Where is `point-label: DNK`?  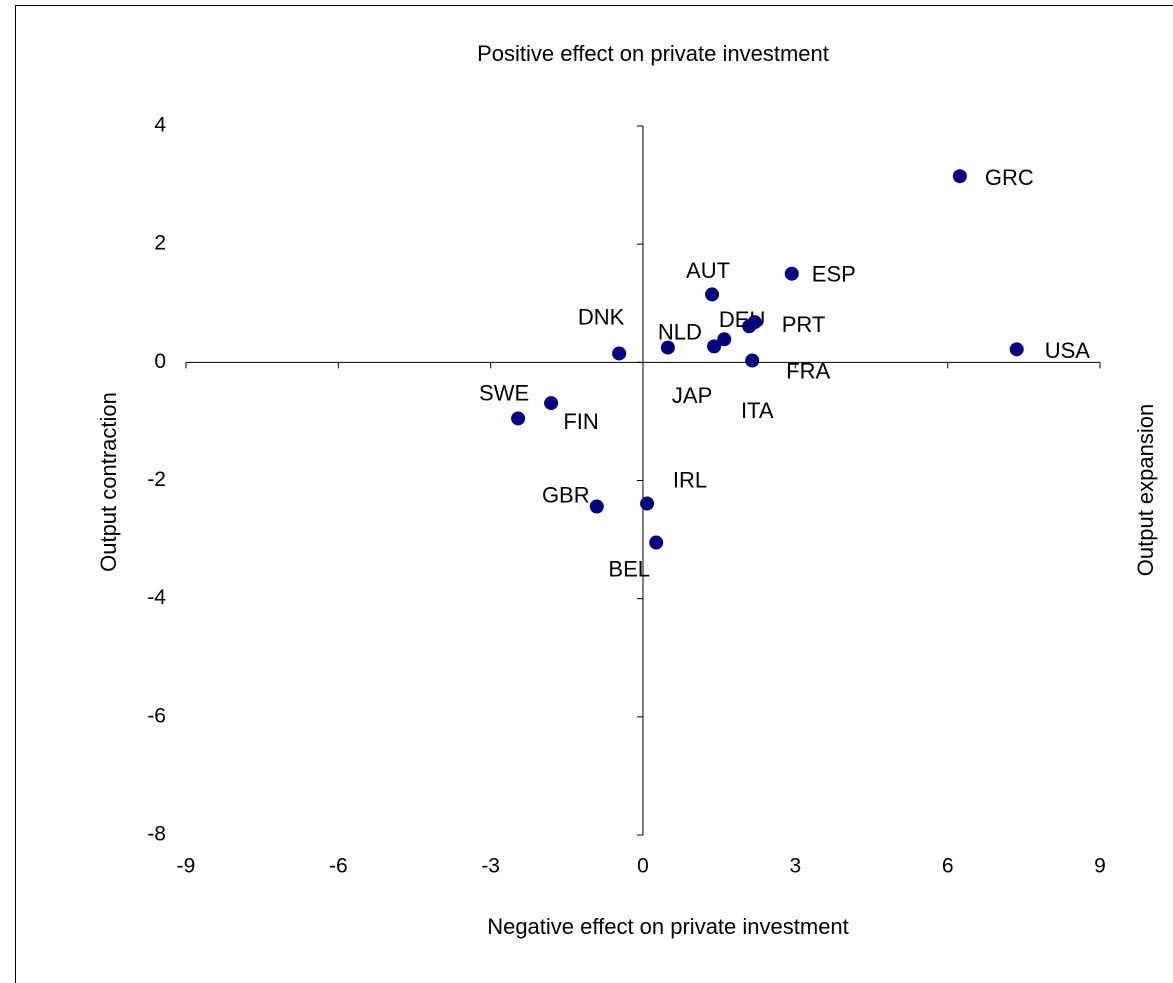 point-label: DNK is located at coordinates (601, 316).